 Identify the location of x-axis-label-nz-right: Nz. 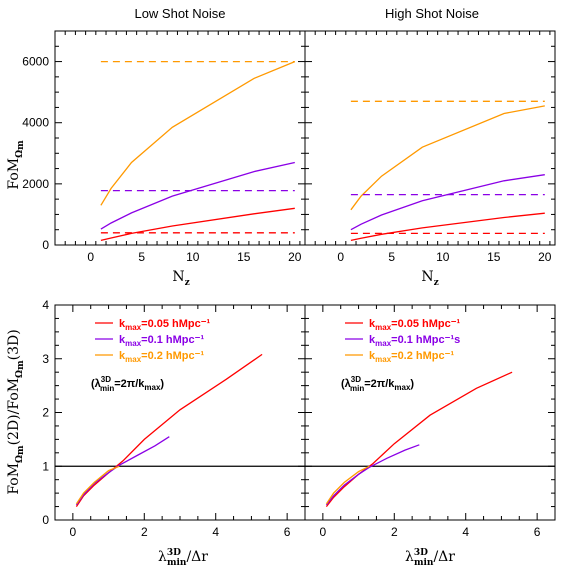
(429, 278).